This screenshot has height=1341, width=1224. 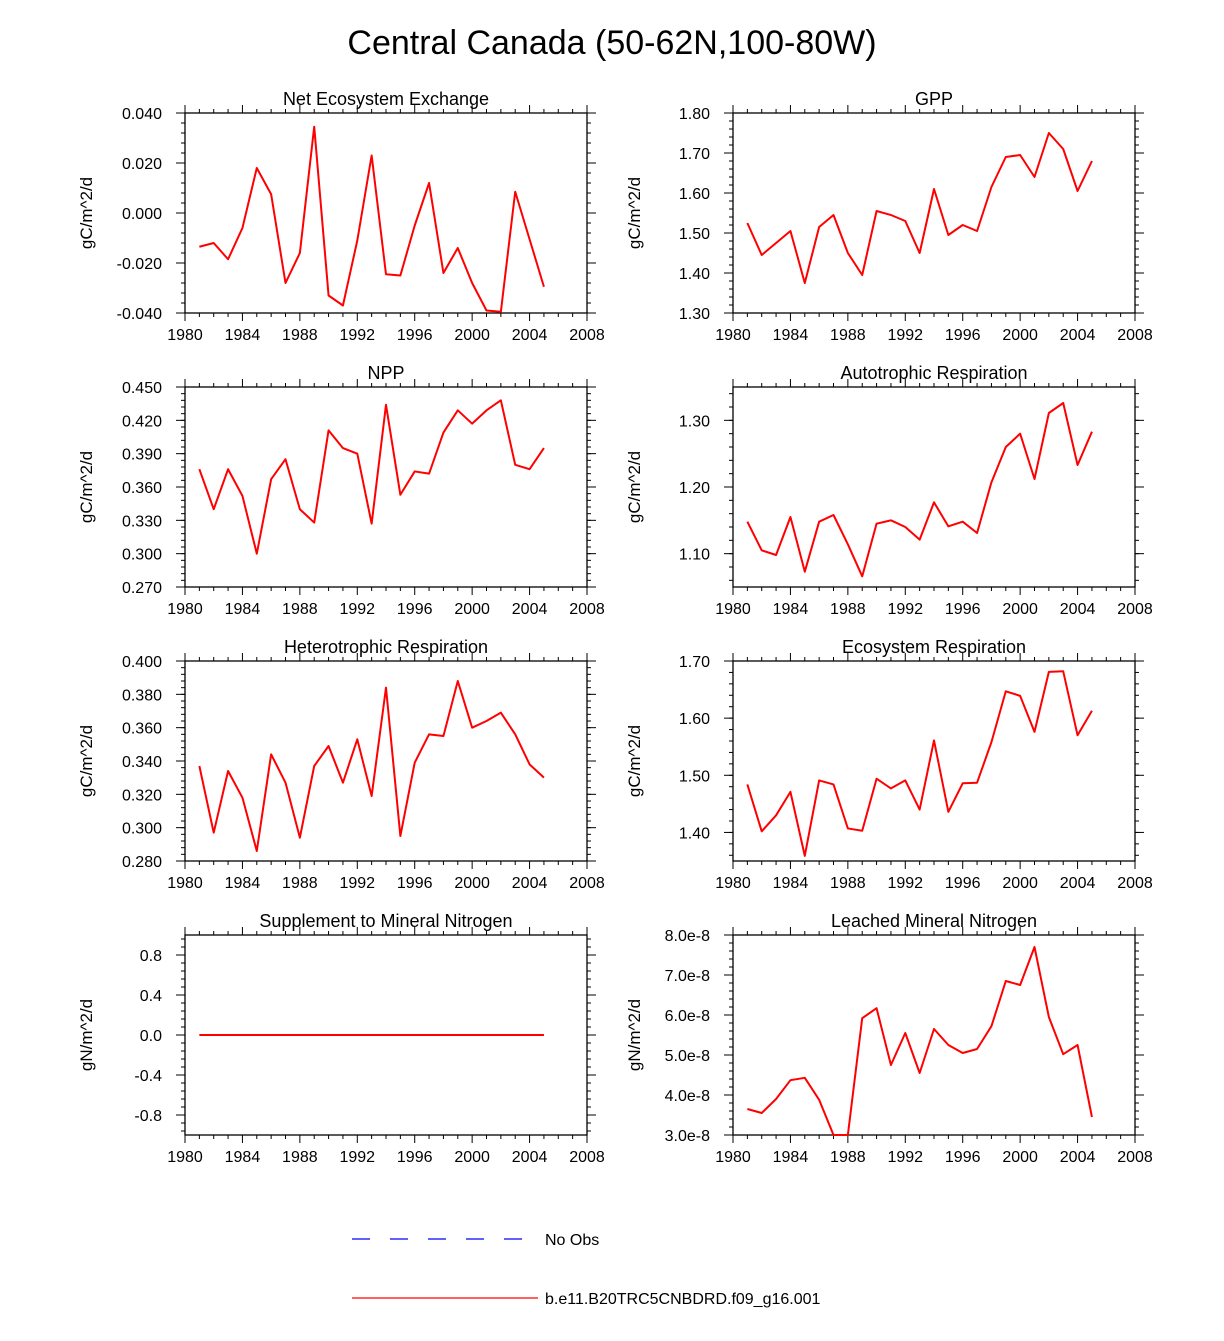 I want to click on chart-6-xtick-label: 1984, so click(x=791, y=883).